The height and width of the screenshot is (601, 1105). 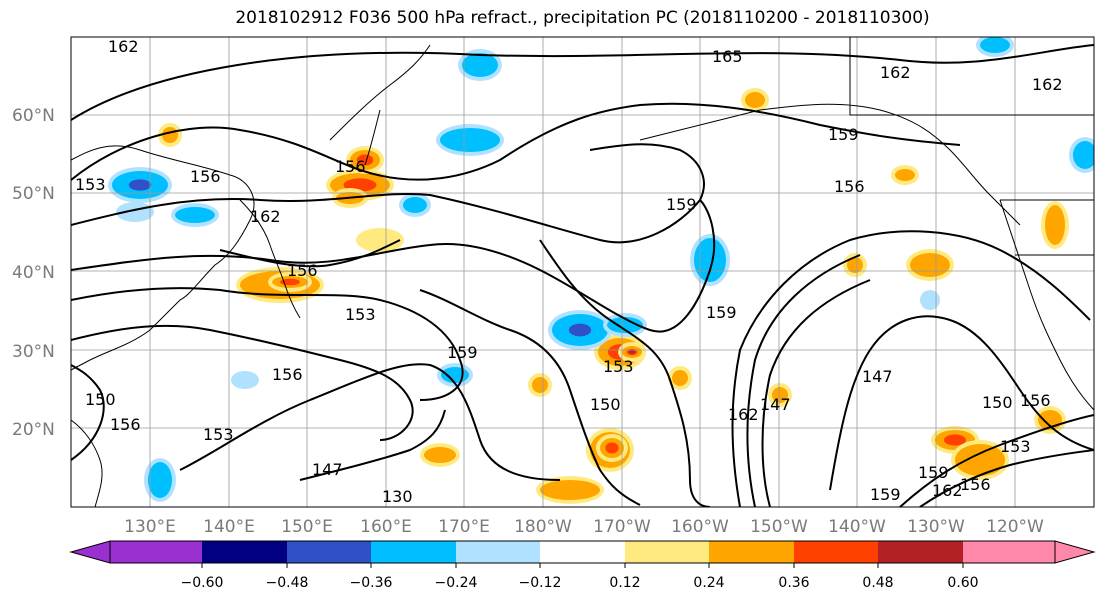 I want to click on colorbar-frame, so click(x=582, y=552).